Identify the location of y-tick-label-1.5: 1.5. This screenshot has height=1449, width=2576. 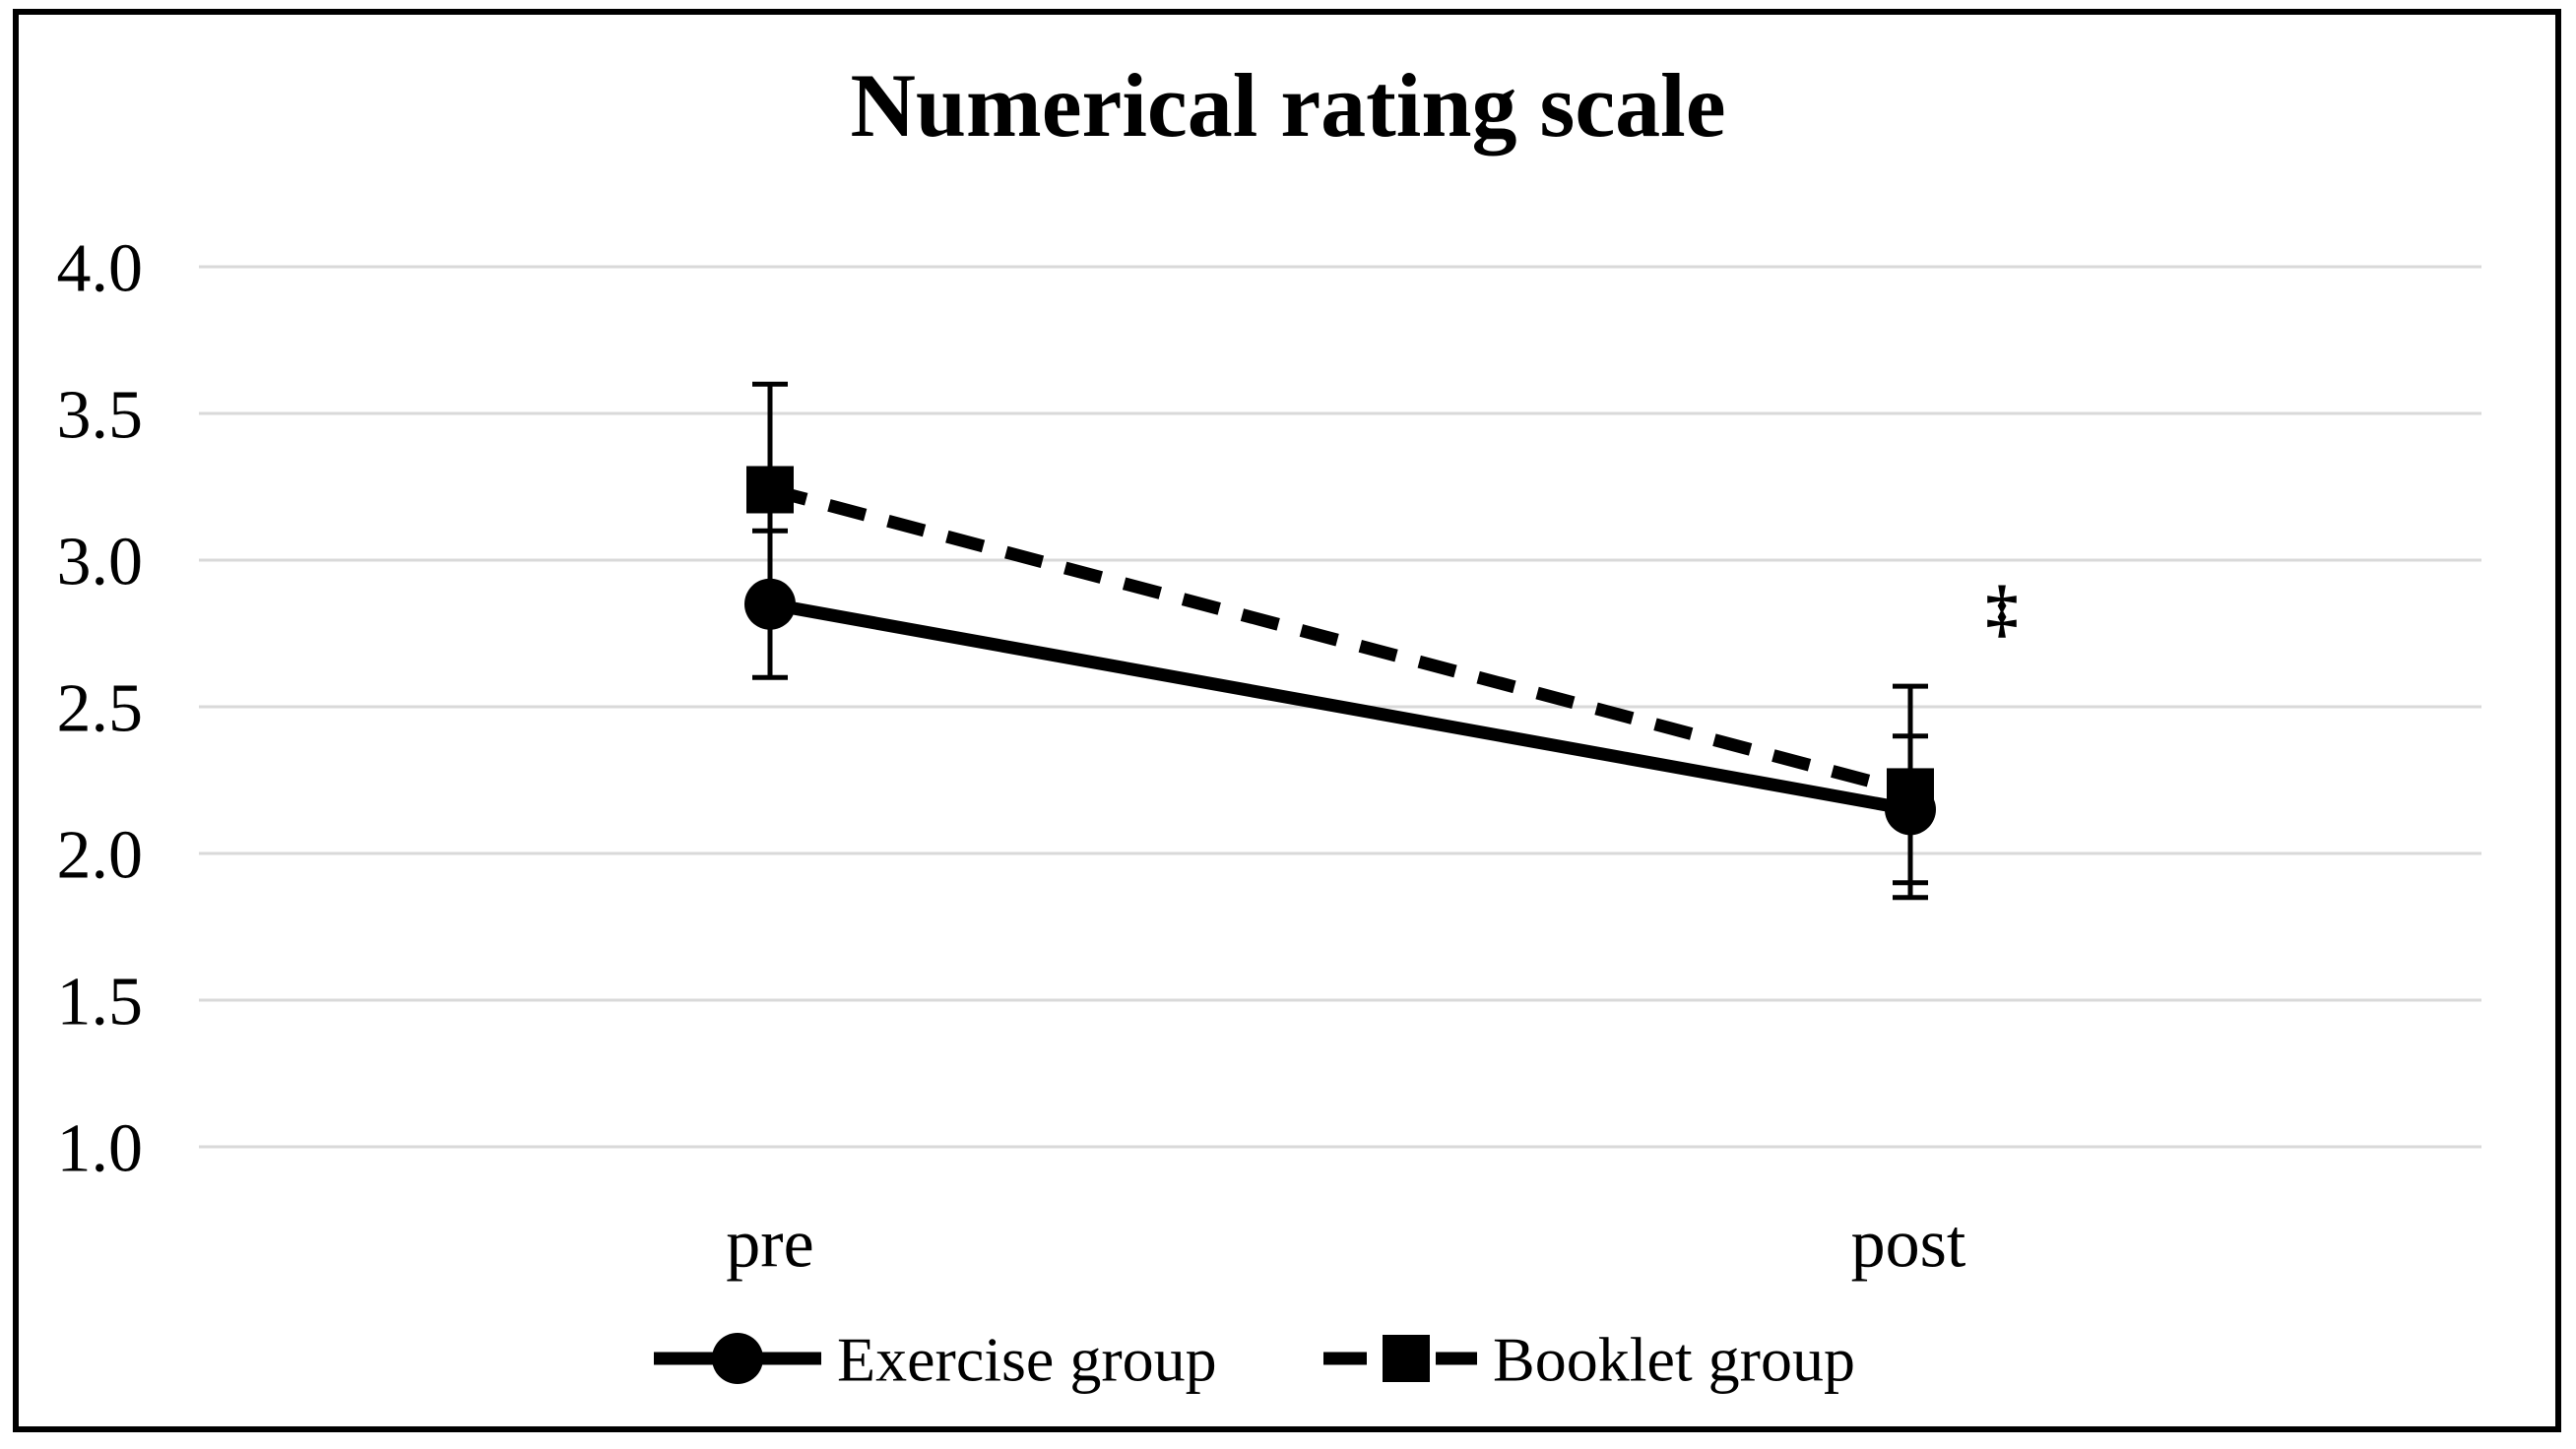
(100, 1002).